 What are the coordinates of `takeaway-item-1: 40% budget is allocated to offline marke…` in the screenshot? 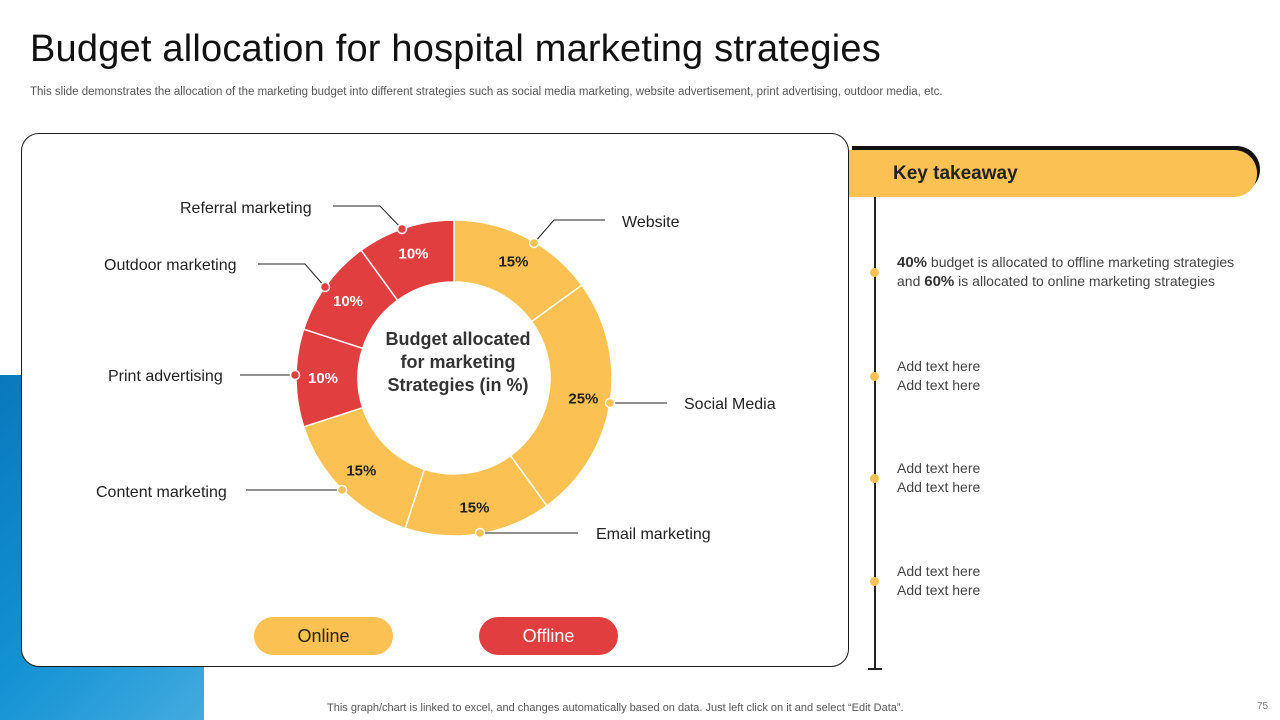 It's located at (1082, 272).